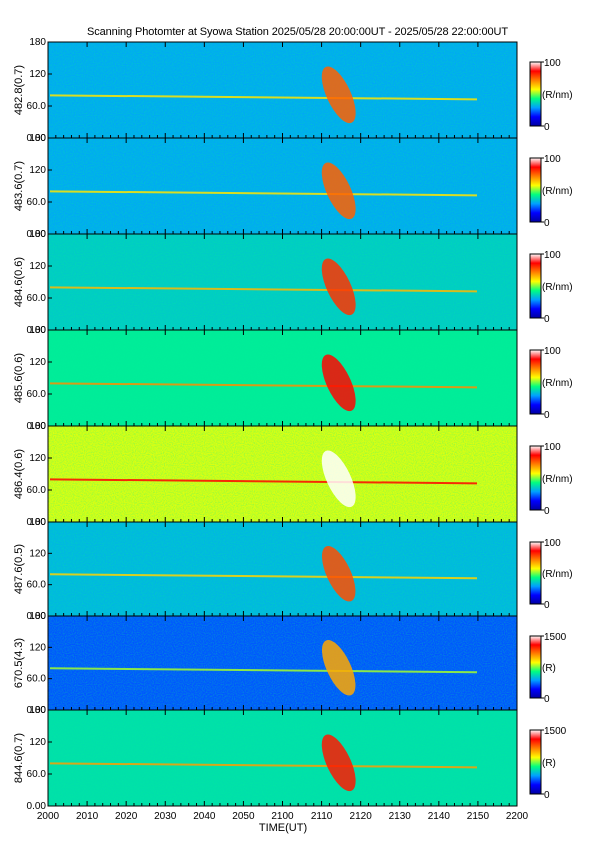  Describe the element at coordinates (19, 663) in the screenshot. I see `y-axis-label: 670.5(4.3)` at that location.